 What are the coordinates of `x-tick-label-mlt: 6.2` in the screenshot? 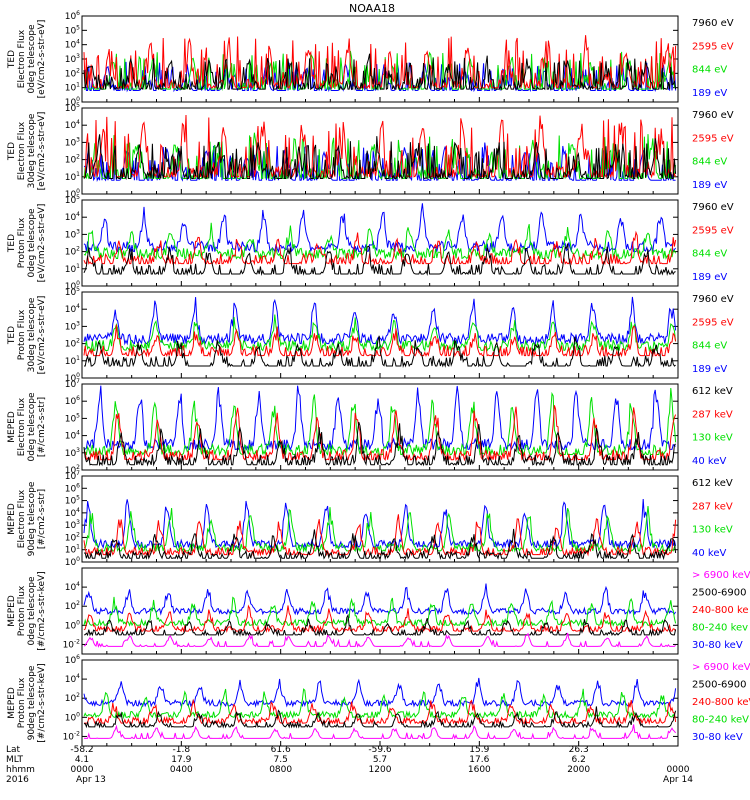 It's located at (579, 760).